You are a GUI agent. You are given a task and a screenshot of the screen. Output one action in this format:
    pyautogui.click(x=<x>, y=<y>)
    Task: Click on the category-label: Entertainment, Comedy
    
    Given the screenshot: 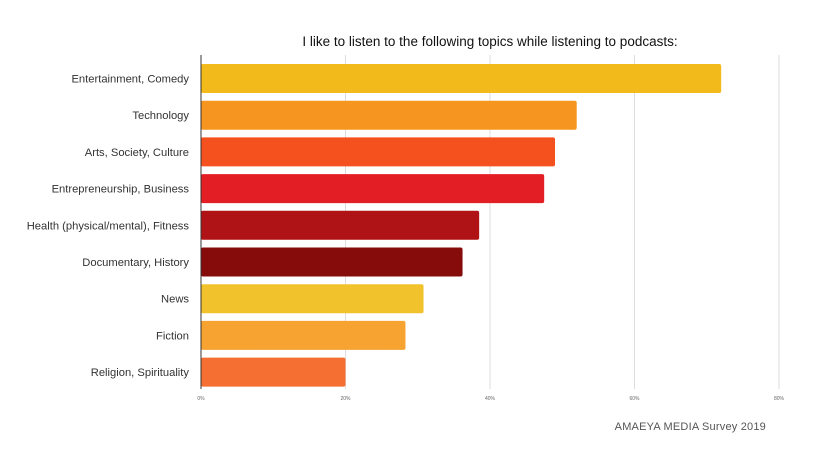 What is the action you would take?
    pyautogui.click(x=130, y=80)
    